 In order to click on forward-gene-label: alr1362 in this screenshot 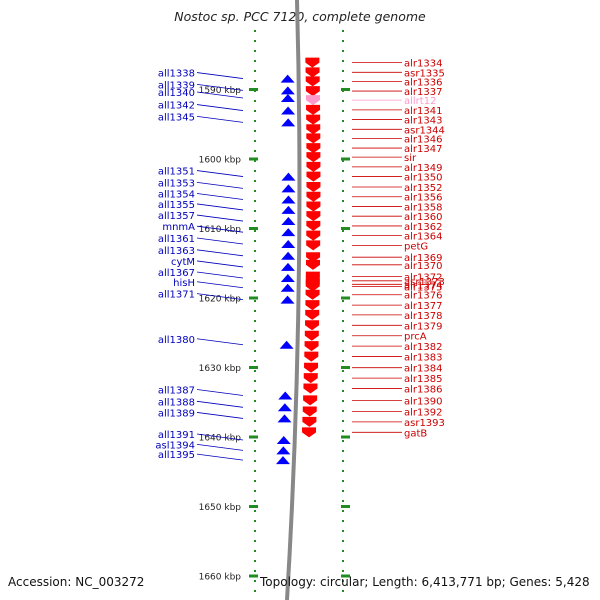, I will do `click(423, 227)`.